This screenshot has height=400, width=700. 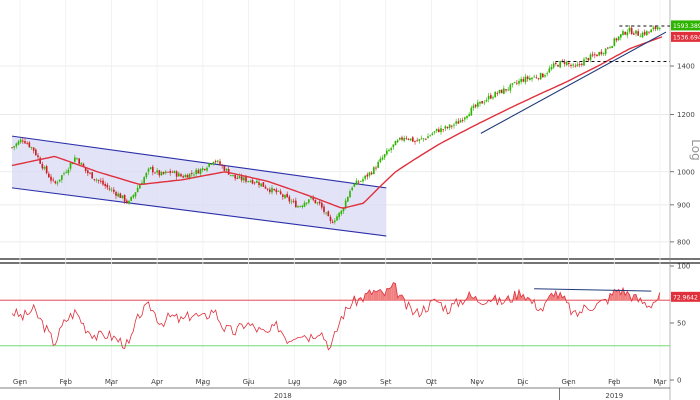 I want to click on rsi-tick-label: 50, so click(x=681, y=324).